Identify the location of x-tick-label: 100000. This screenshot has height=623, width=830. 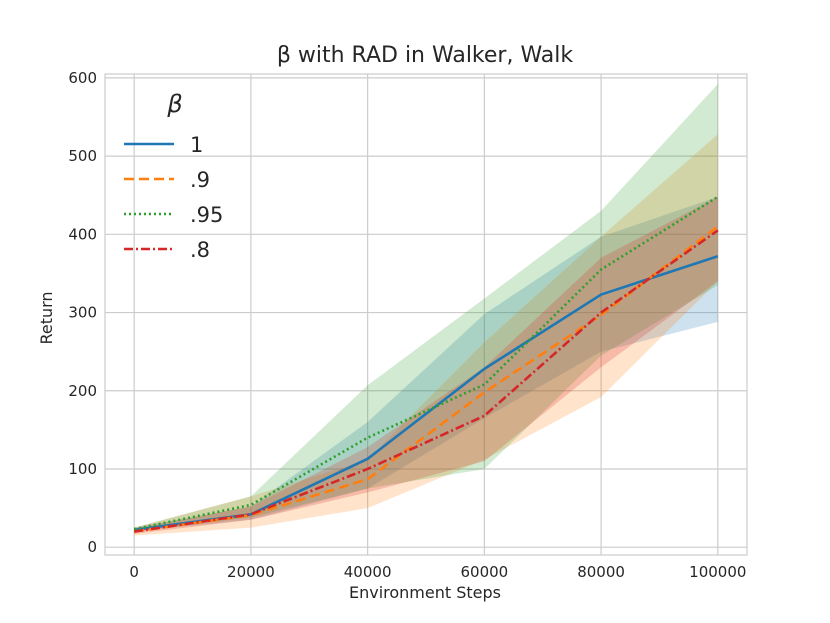
(717, 572).